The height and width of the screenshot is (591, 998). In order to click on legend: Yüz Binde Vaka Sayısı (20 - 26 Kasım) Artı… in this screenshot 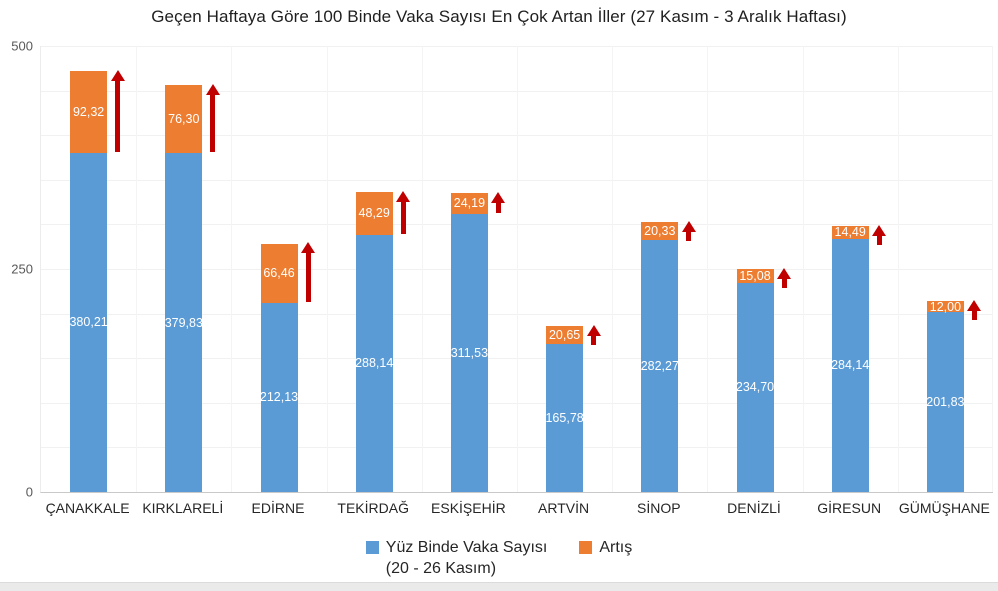, I will do `click(499, 558)`.